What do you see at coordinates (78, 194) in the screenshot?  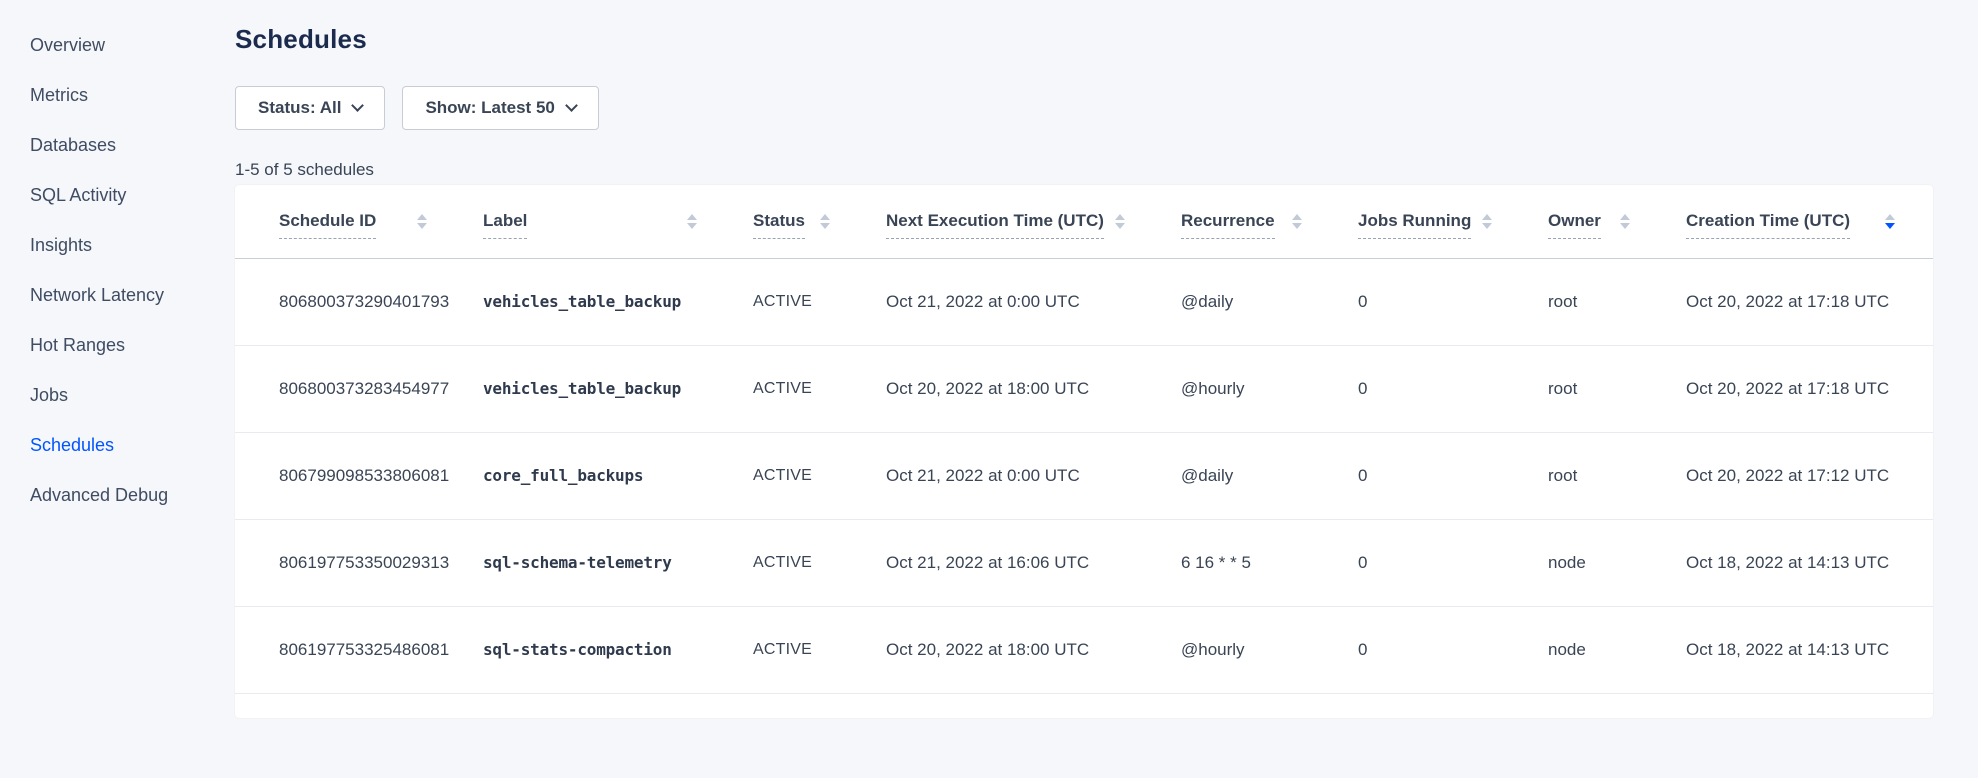 I see `sidebar-item-sql-activity: SQL Activity` at bounding box center [78, 194].